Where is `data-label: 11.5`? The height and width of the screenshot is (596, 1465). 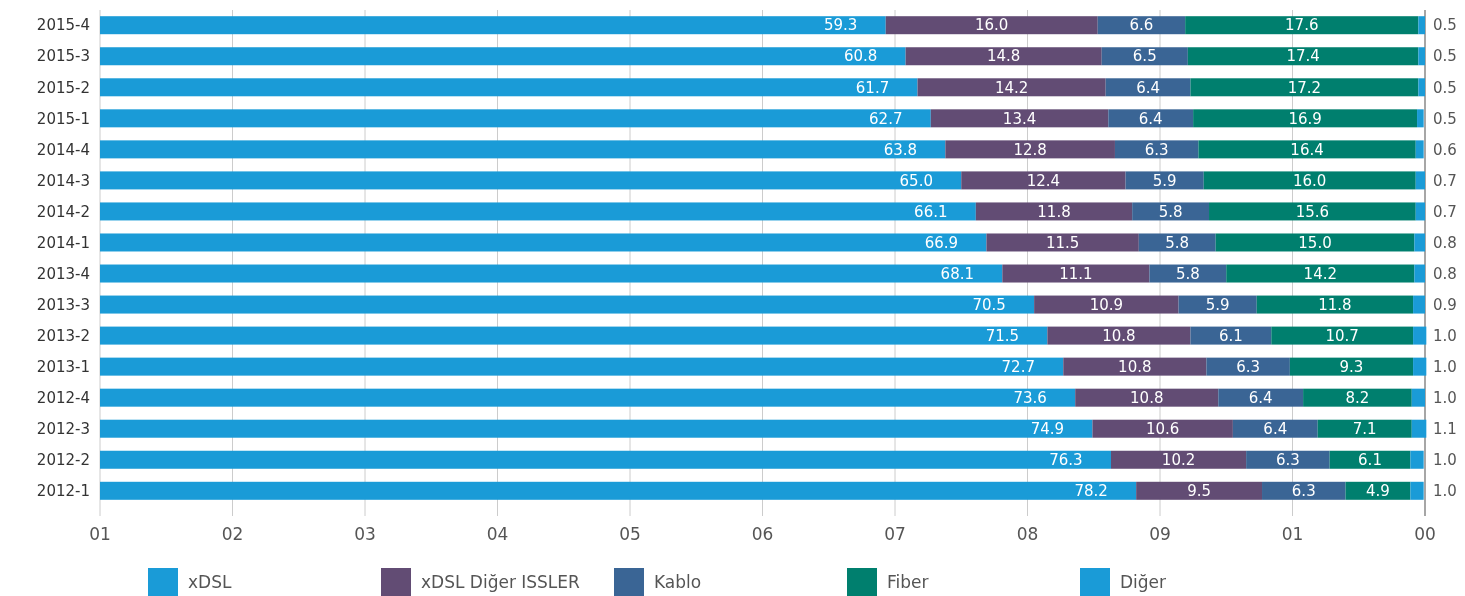 data-label: 11.5 is located at coordinates (1062, 242).